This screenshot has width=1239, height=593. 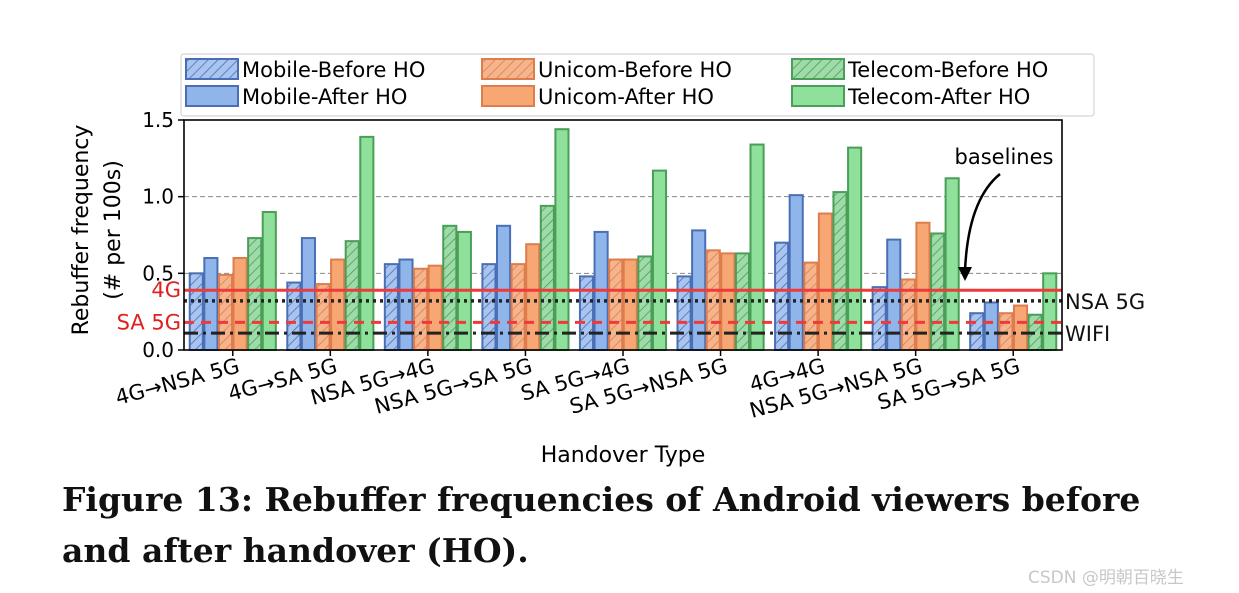 What do you see at coordinates (1105, 302) in the screenshot?
I see `baseline-label: NSA 5G` at bounding box center [1105, 302].